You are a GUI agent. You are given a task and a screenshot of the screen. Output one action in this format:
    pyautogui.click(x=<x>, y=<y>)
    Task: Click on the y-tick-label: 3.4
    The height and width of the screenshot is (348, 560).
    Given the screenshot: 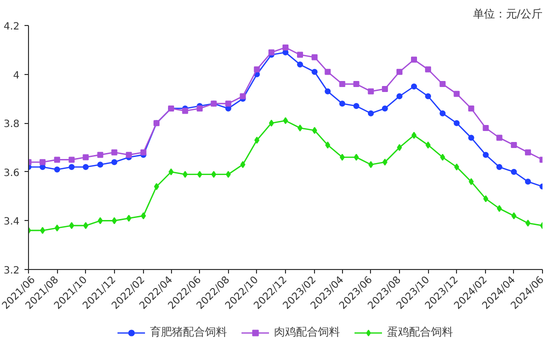 What is the action you would take?
    pyautogui.click(x=12, y=222)
    